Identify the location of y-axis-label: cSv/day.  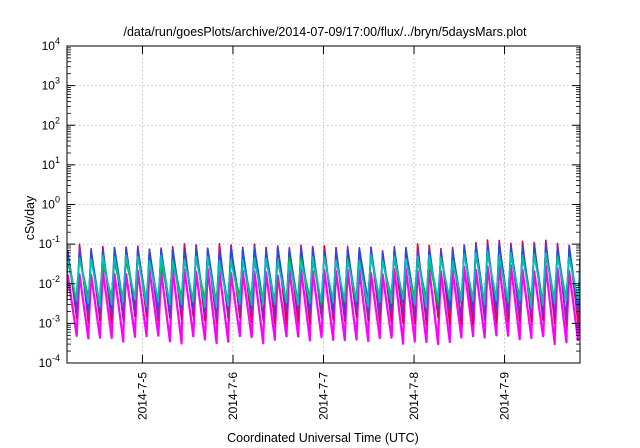
(30, 217).